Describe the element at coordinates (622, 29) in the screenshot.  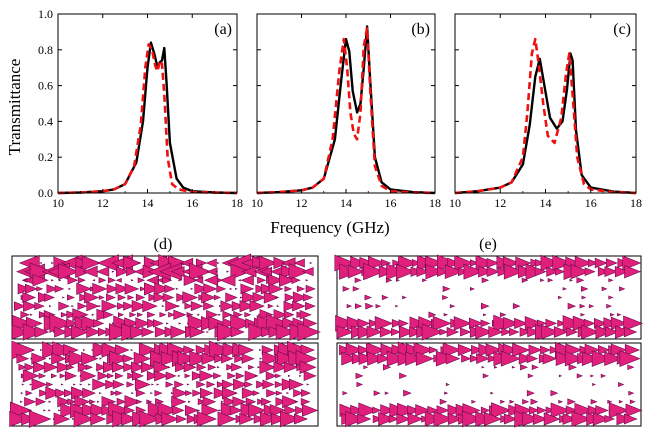
I see `panel-label: (c)` at that location.